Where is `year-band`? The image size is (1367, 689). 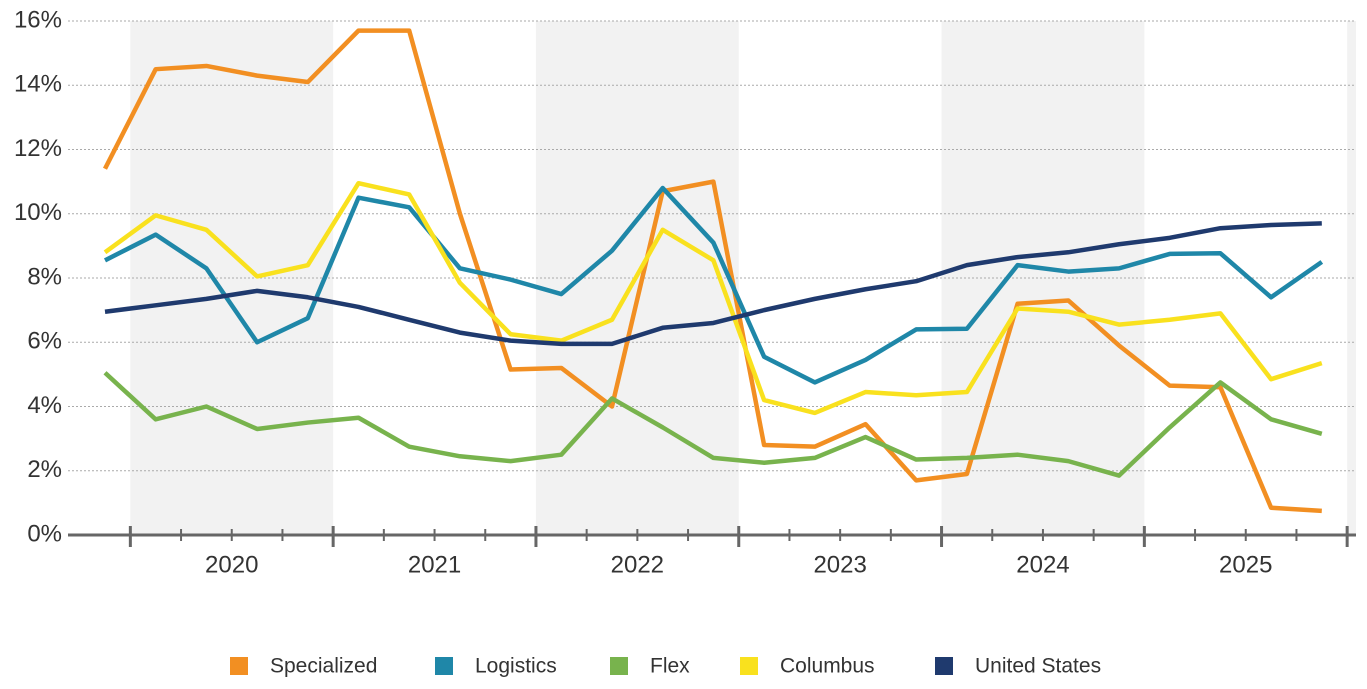
year-band is located at coordinates (1351, 278).